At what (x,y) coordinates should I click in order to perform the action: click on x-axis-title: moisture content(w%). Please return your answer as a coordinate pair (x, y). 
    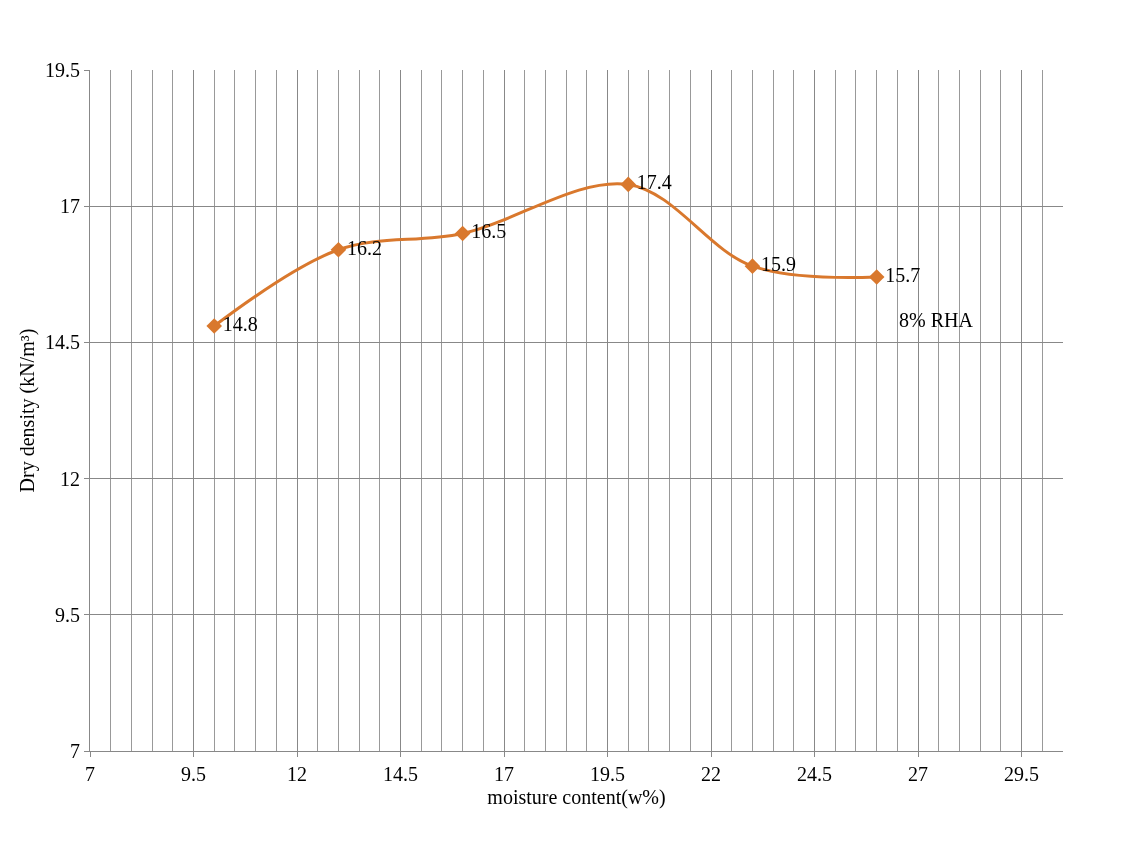
    Looking at the image, I should click on (576, 797).